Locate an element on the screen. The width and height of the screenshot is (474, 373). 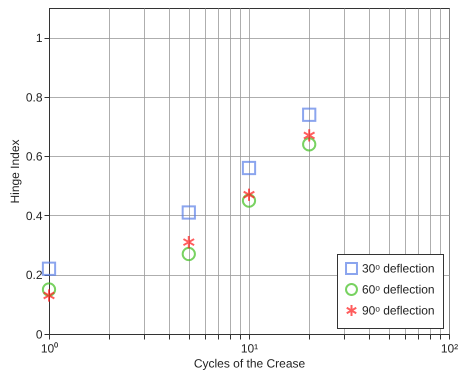
x-tick-label: 10² is located at coordinates (449, 349).